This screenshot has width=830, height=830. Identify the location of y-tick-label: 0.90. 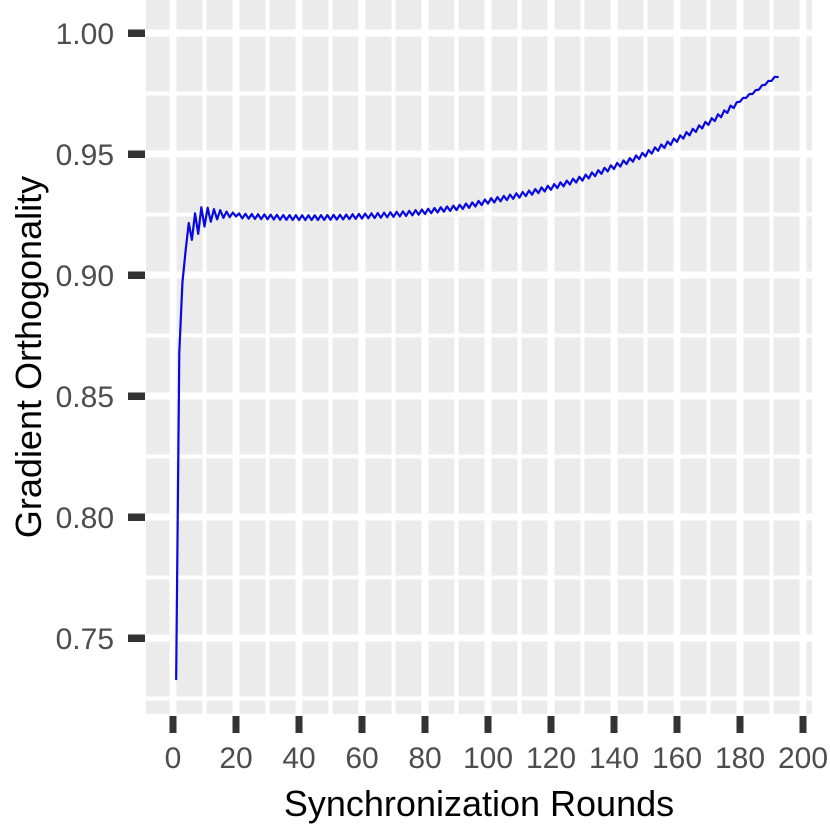
(85, 276).